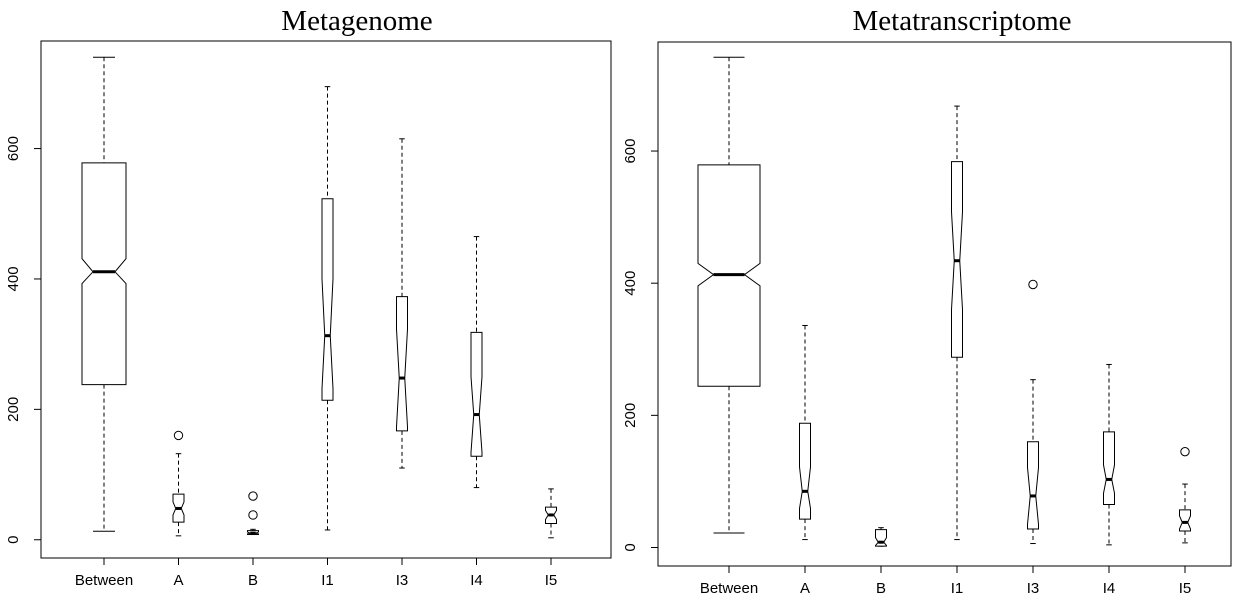 This screenshot has width=1249, height=596. Describe the element at coordinates (356, 21) in the screenshot. I see `panel-title: Metagenome` at that location.